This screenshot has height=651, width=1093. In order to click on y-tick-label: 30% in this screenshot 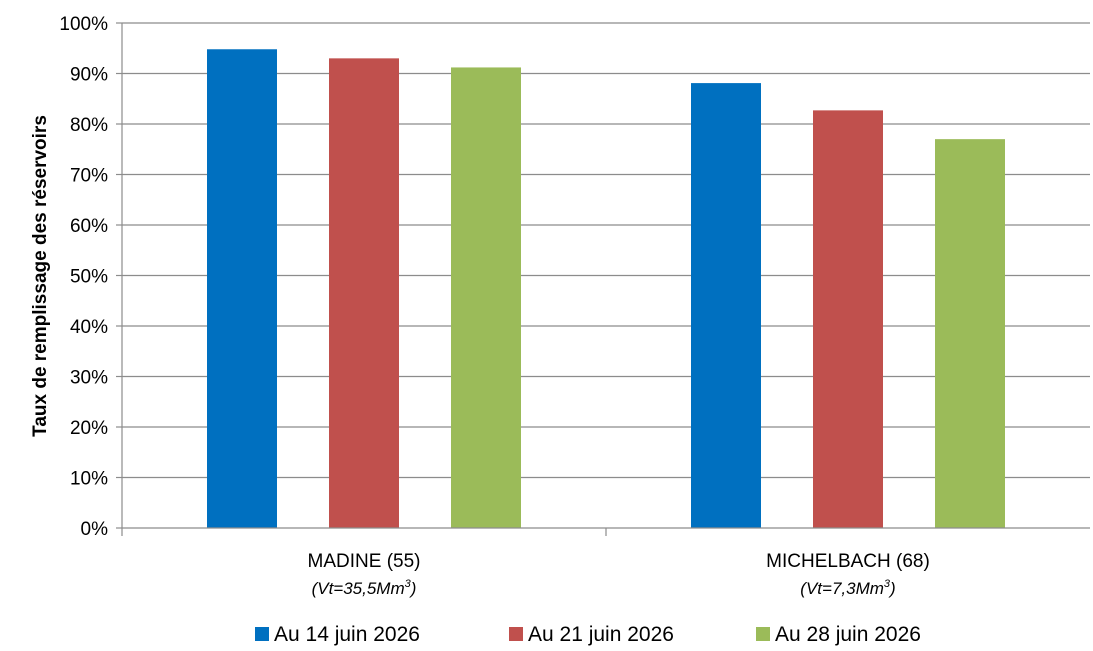, I will do `click(89, 378)`.